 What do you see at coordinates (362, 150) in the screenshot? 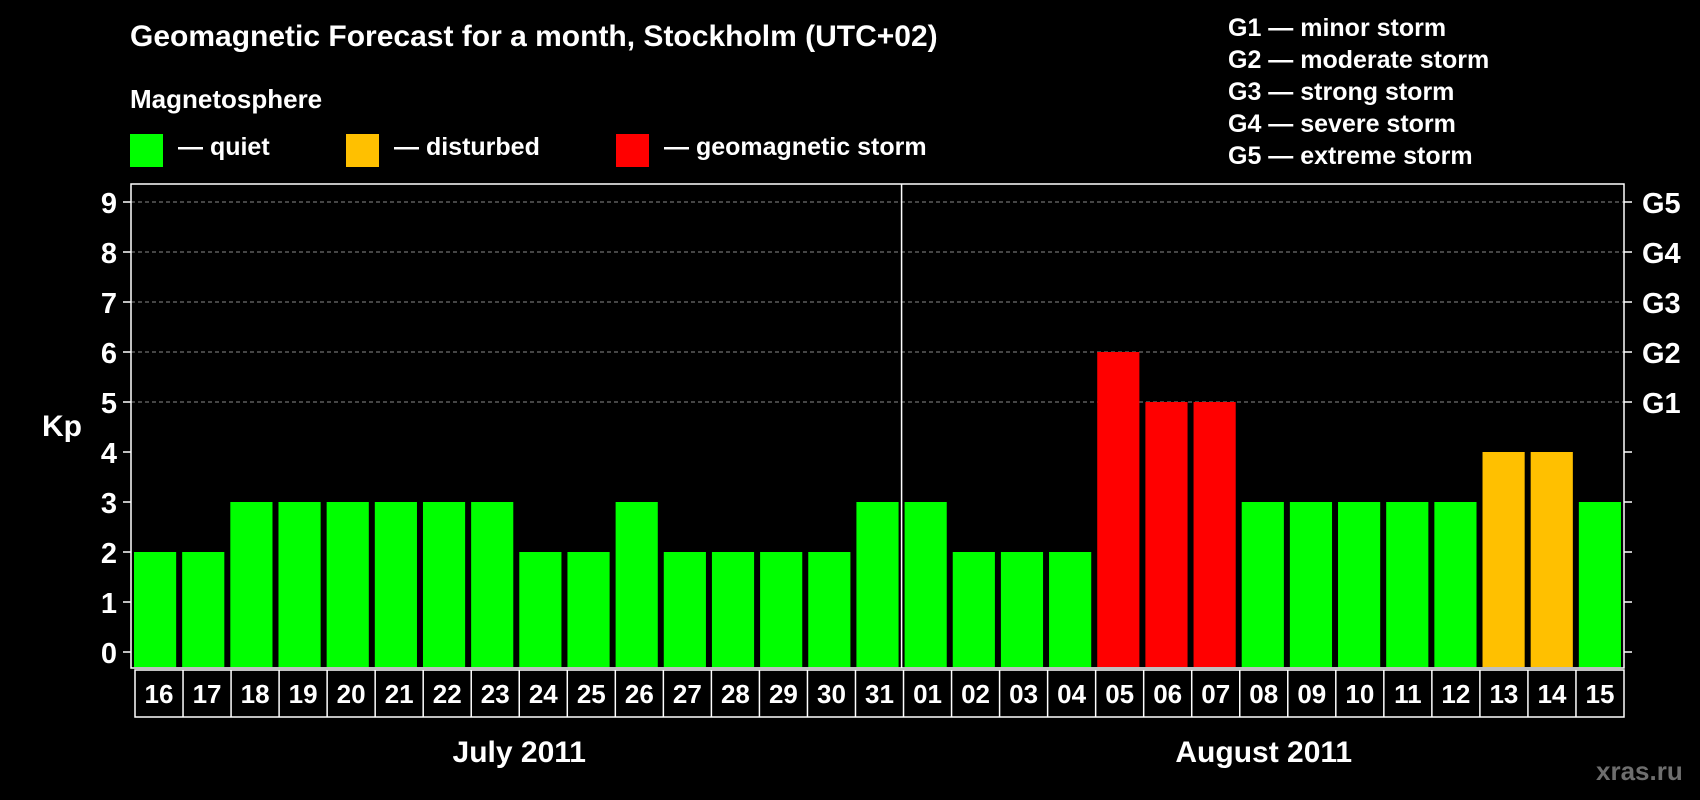
I see `legend-swatch-disturbed` at bounding box center [362, 150].